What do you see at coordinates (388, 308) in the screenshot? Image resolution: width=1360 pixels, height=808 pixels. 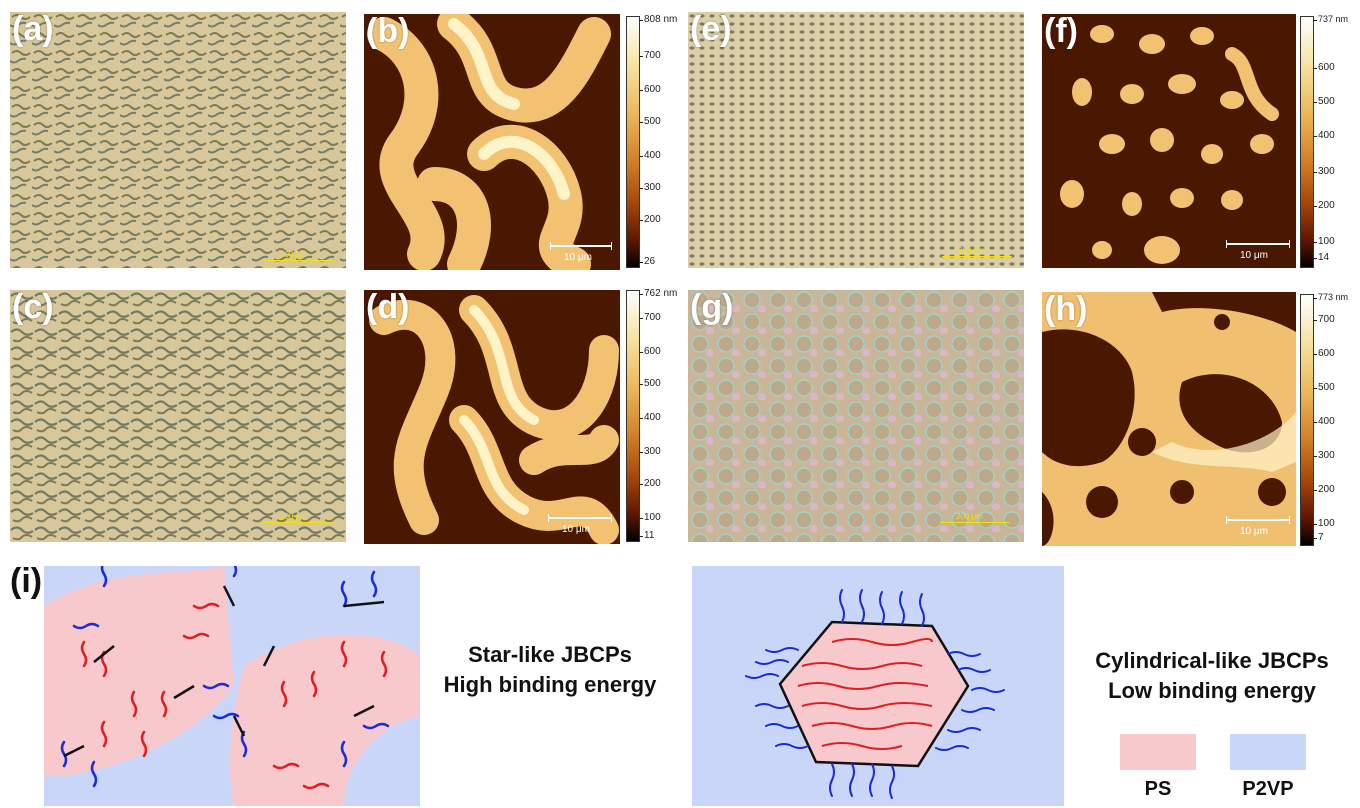 I see `panel-label: (d)` at bounding box center [388, 308].